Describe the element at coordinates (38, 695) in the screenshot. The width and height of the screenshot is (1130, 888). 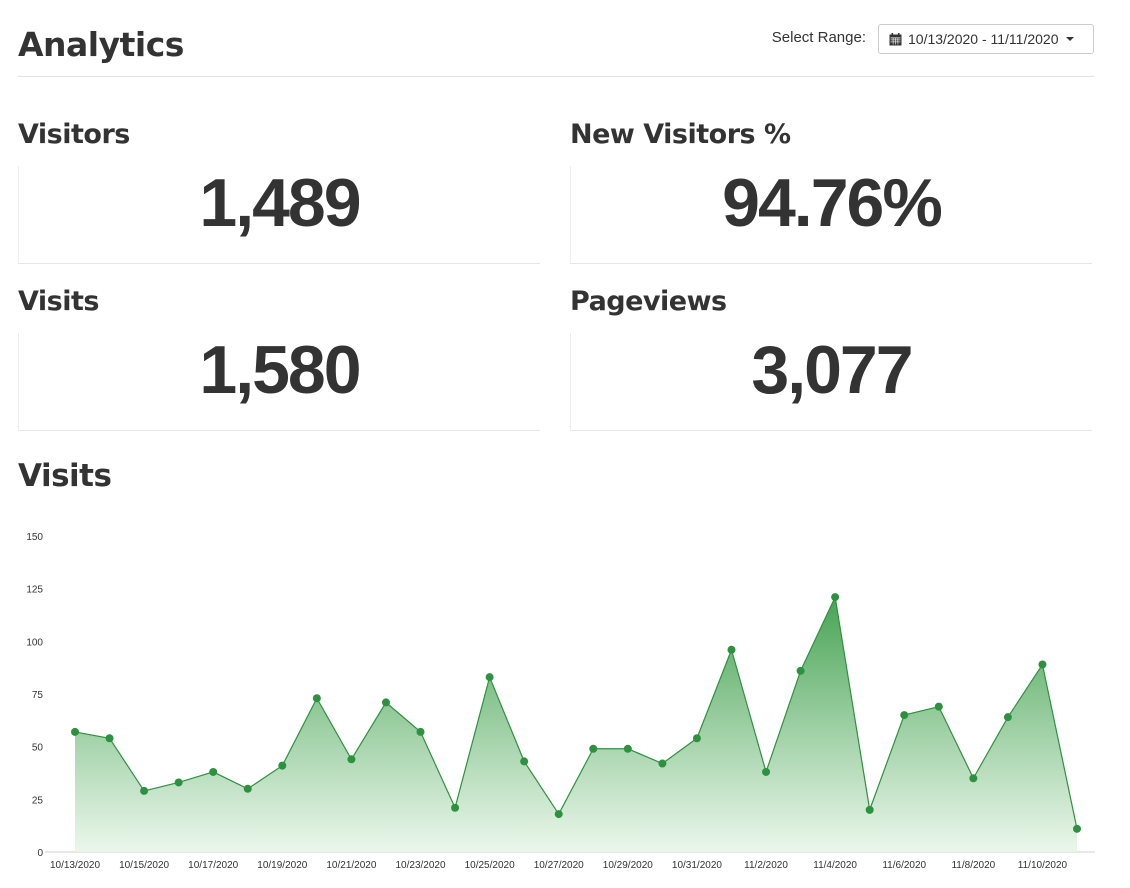
I see `y-tick-label: 75` at that location.